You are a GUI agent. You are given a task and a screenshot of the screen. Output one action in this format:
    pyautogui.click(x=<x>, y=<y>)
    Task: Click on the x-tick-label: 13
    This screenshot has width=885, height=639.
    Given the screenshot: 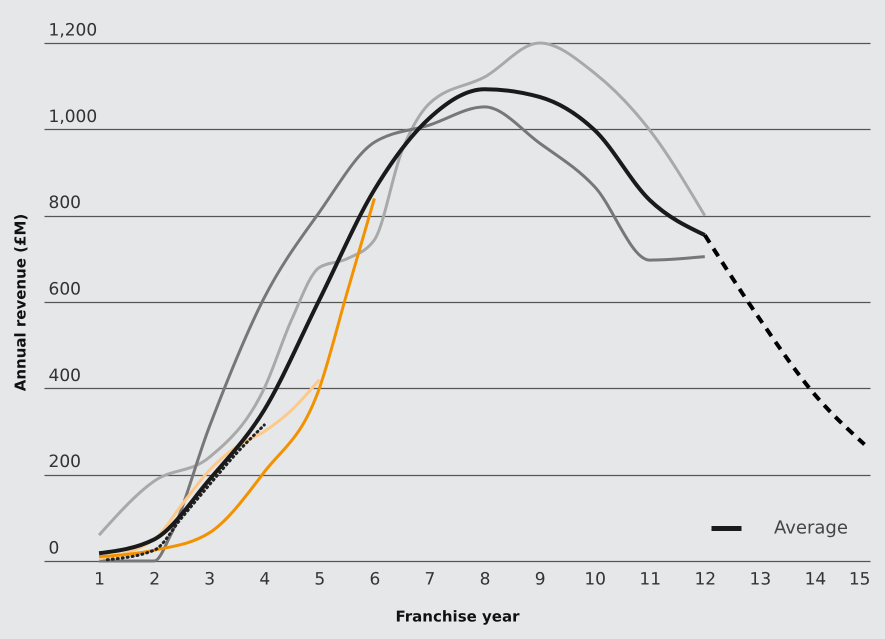 What is the action you would take?
    pyautogui.click(x=761, y=580)
    